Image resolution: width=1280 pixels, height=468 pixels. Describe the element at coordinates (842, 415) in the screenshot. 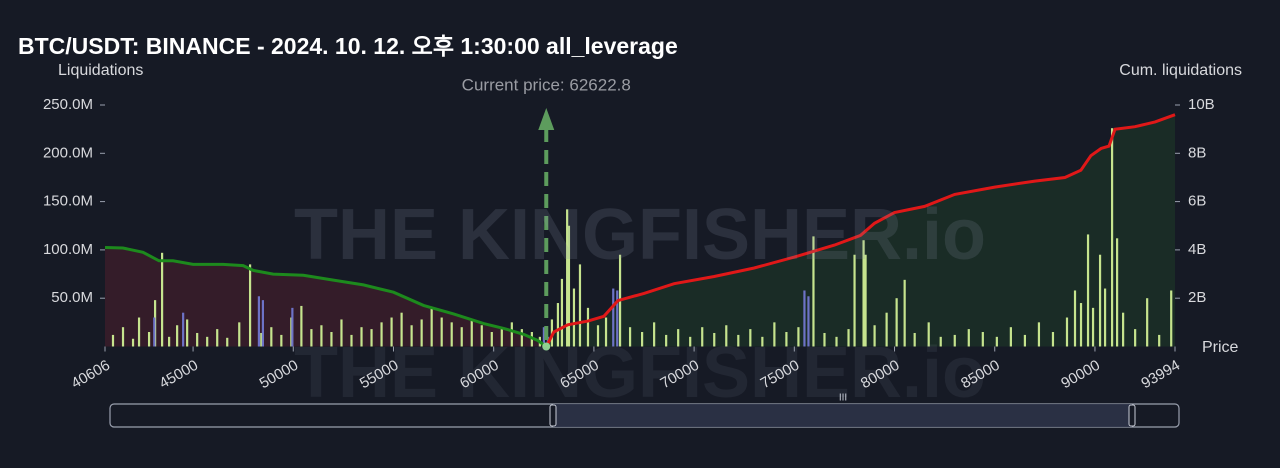

I see `navigator-window` at that location.